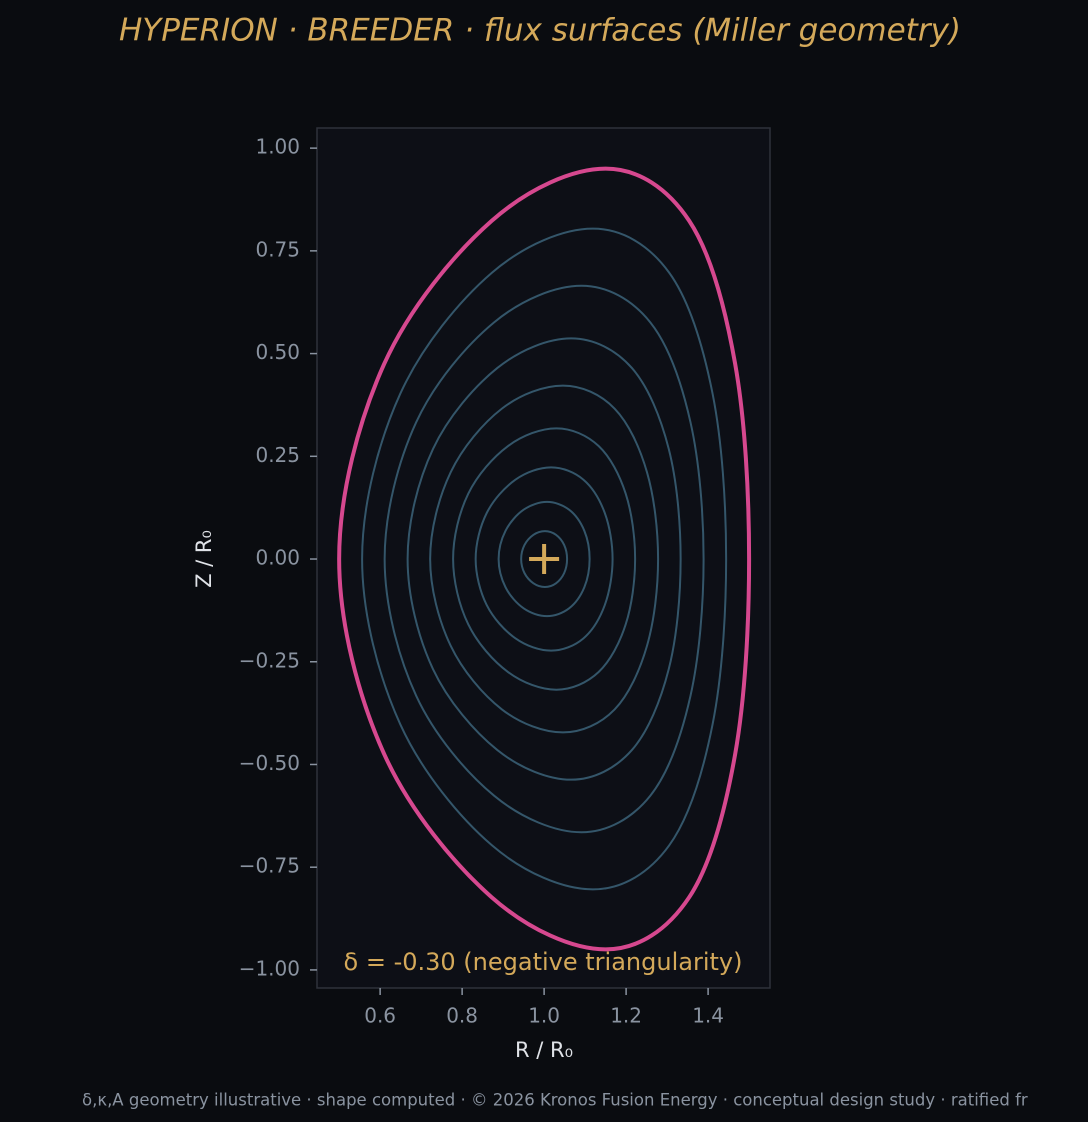 This screenshot has width=1088, height=1122. What do you see at coordinates (462, 1016) in the screenshot?
I see `x-tick-label: 0.8` at bounding box center [462, 1016].